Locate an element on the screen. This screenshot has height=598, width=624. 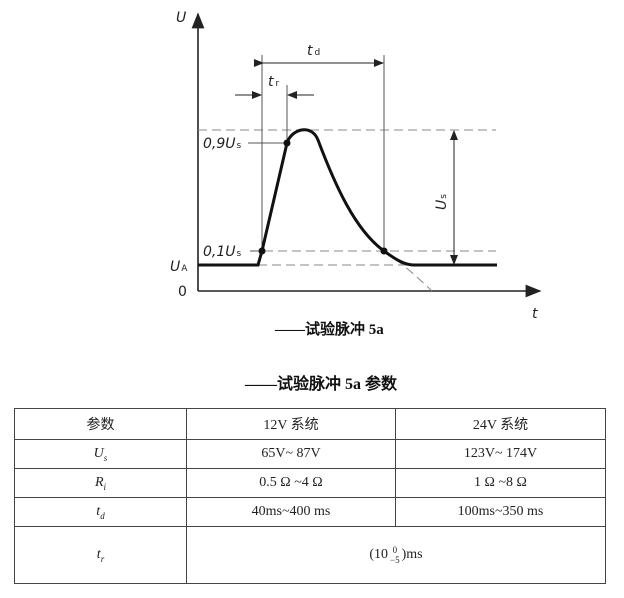
us-label: Us is located at coordinates (442, 202).